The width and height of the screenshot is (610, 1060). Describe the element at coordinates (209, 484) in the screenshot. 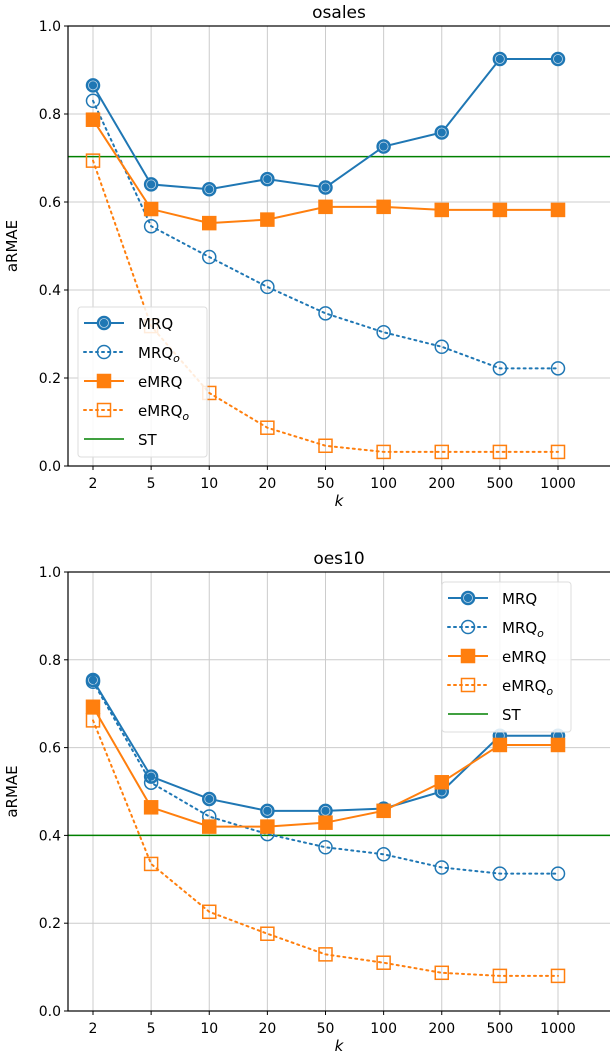

I see `x-tick-label: 10` at that location.